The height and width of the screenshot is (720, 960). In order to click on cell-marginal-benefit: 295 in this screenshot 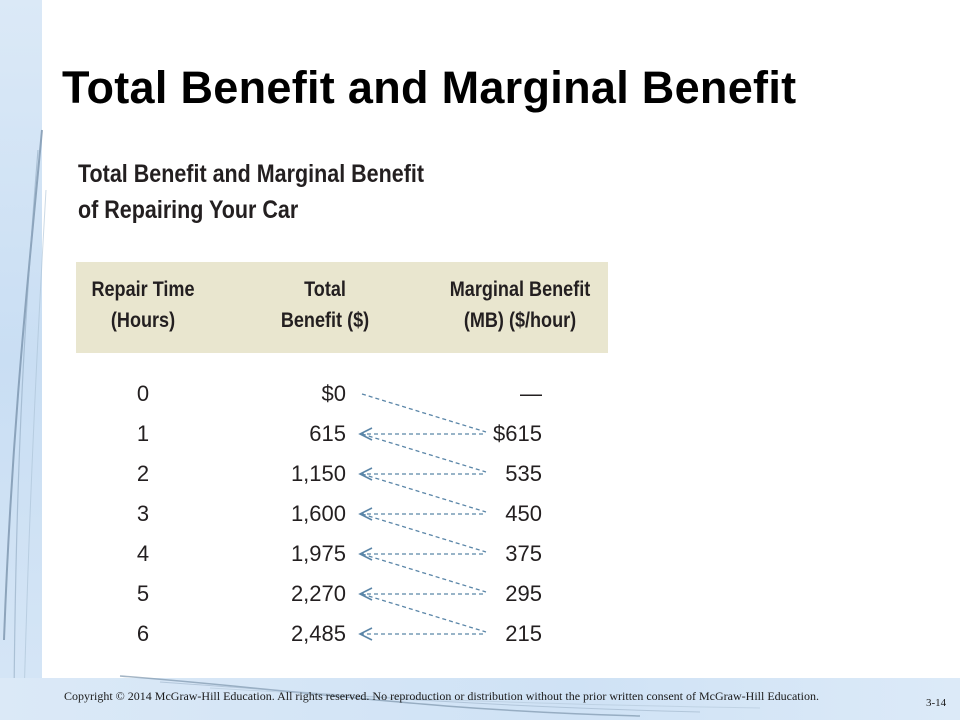, I will do `click(523, 593)`.